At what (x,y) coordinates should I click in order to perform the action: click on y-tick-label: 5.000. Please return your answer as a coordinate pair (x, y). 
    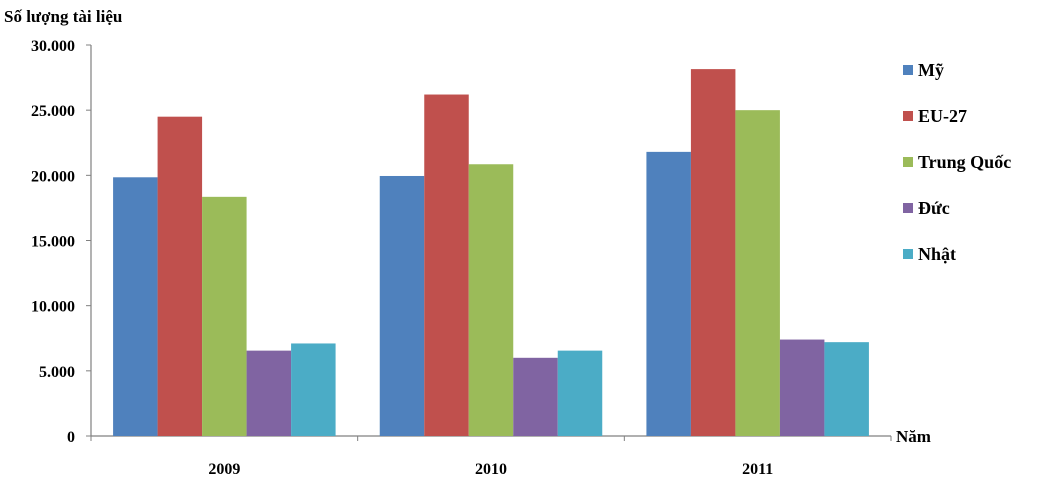
    Looking at the image, I should click on (57, 372).